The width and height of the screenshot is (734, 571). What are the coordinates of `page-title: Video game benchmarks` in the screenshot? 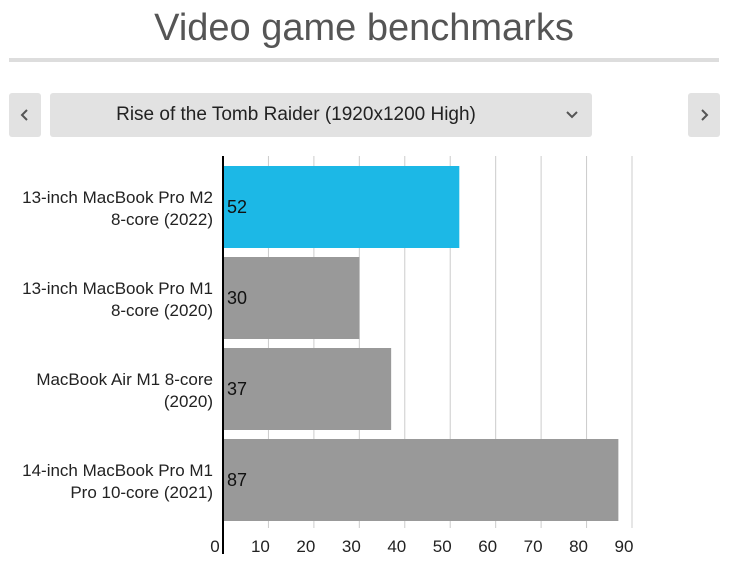 It's located at (364, 28).